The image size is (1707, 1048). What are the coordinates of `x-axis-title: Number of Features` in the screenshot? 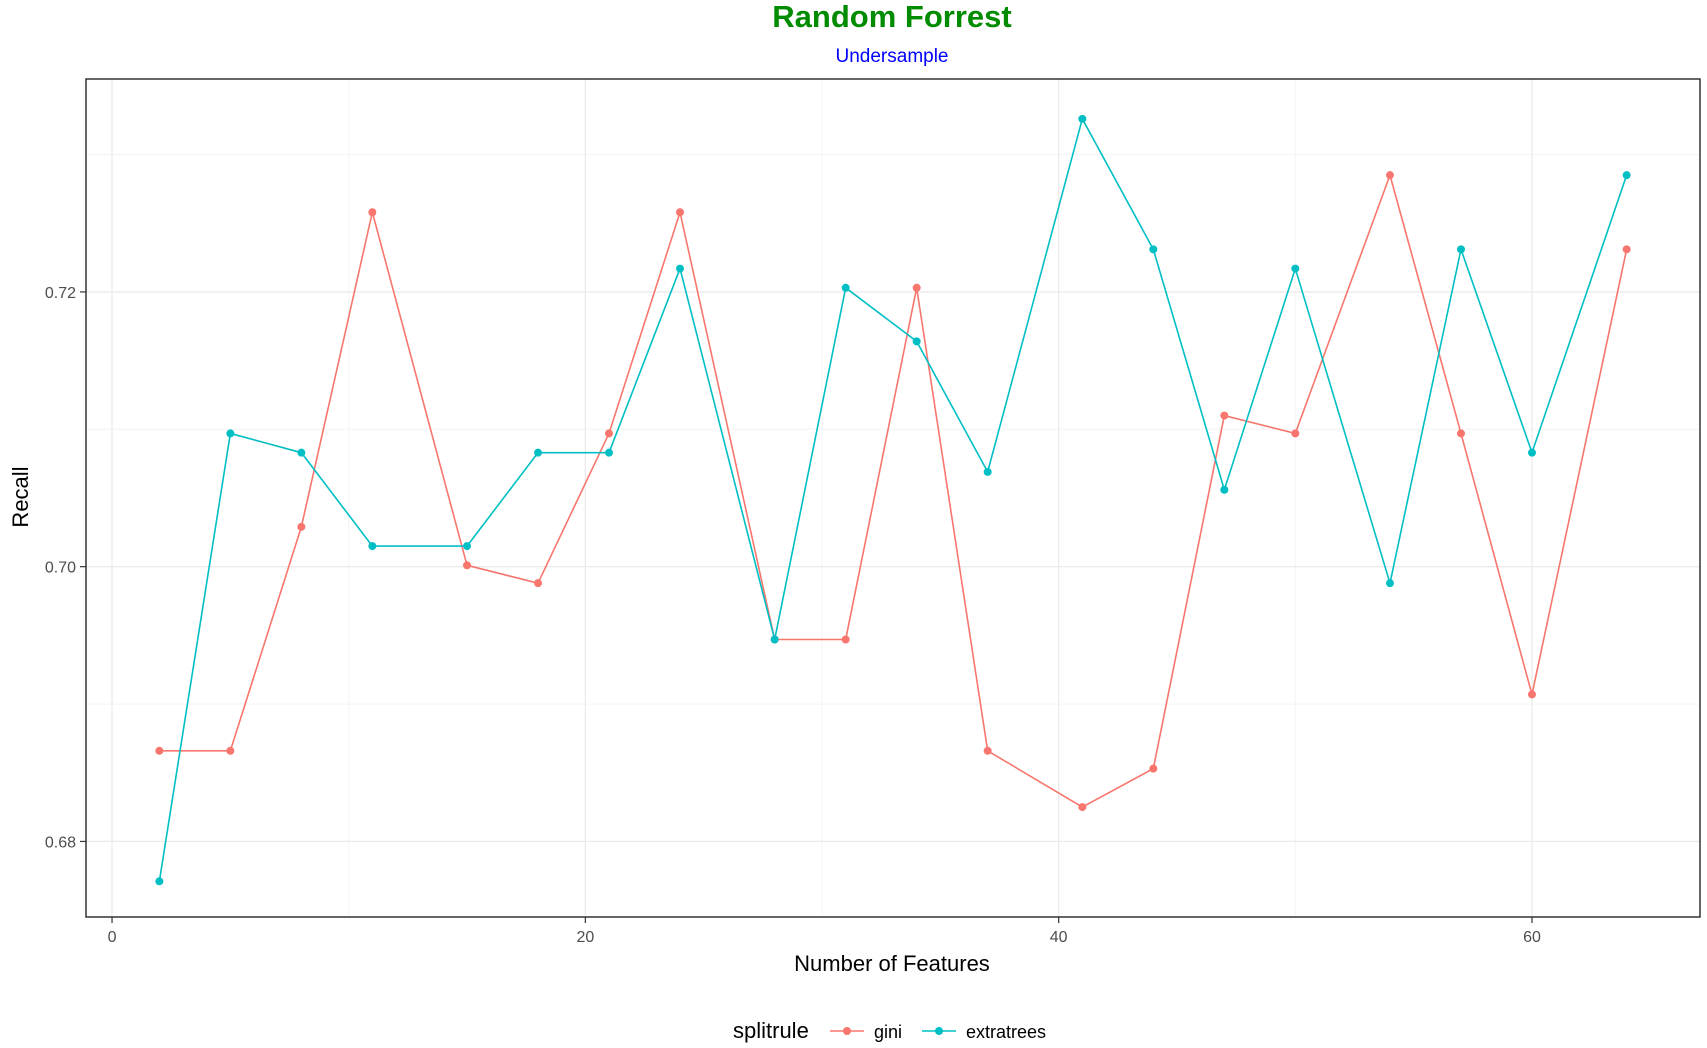 It's located at (892, 963).